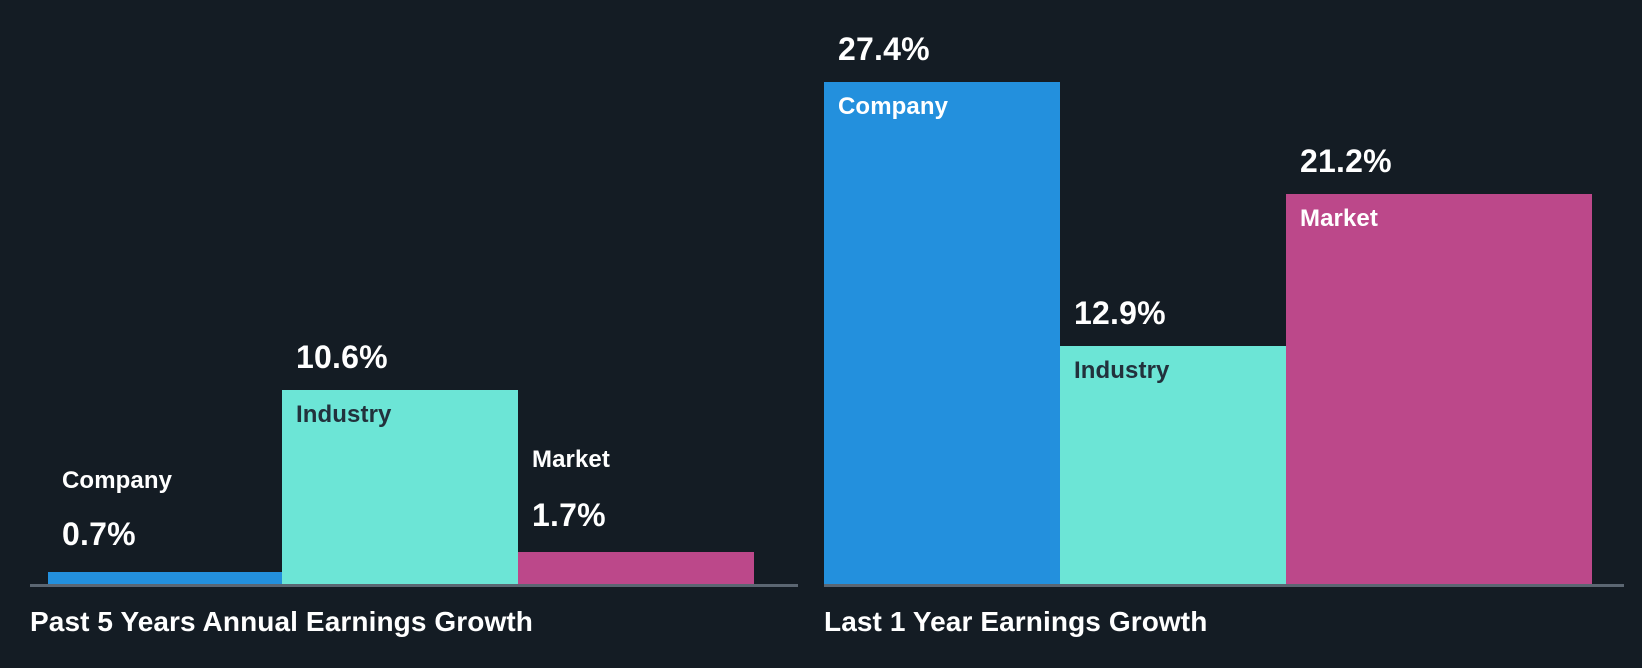 The width and height of the screenshot is (1642, 668). Describe the element at coordinates (400, 487) in the screenshot. I see `bar-industry-left: Industry` at that location.